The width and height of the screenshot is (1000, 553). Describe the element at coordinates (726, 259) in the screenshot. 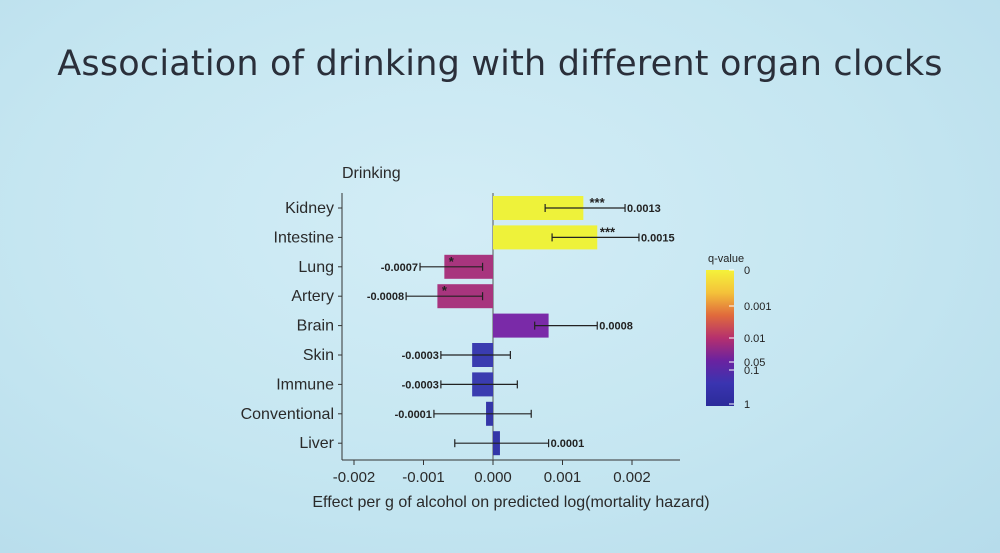

I see `colorbar-title: q-value` at that location.